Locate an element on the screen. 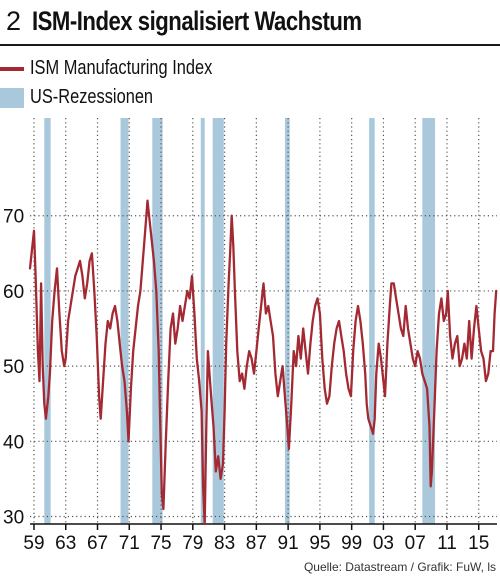 The image size is (500, 576). x-tick-label: 67 is located at coordinates (97, 543).